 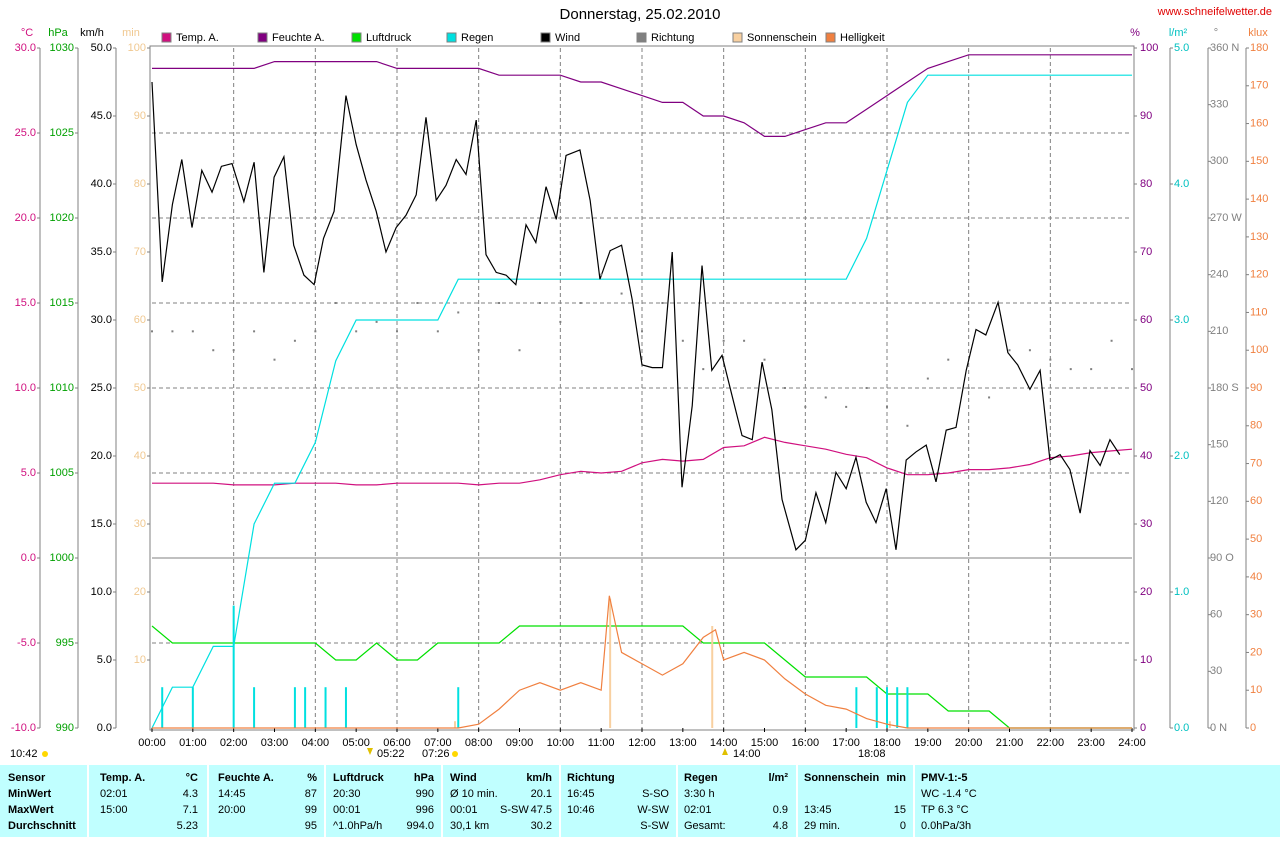 I want to click on table-cell: 0.0hPa/3h, so click(x=946, y=826).